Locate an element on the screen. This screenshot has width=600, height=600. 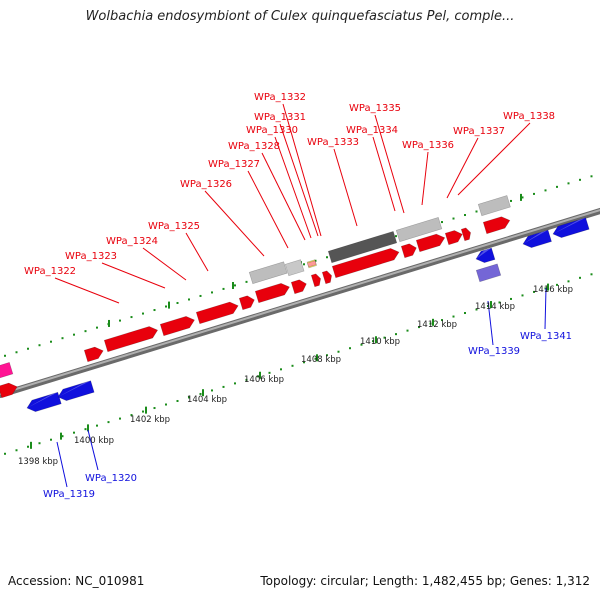
gene-label: WPa_1326 is located at coordinates (206, 184).